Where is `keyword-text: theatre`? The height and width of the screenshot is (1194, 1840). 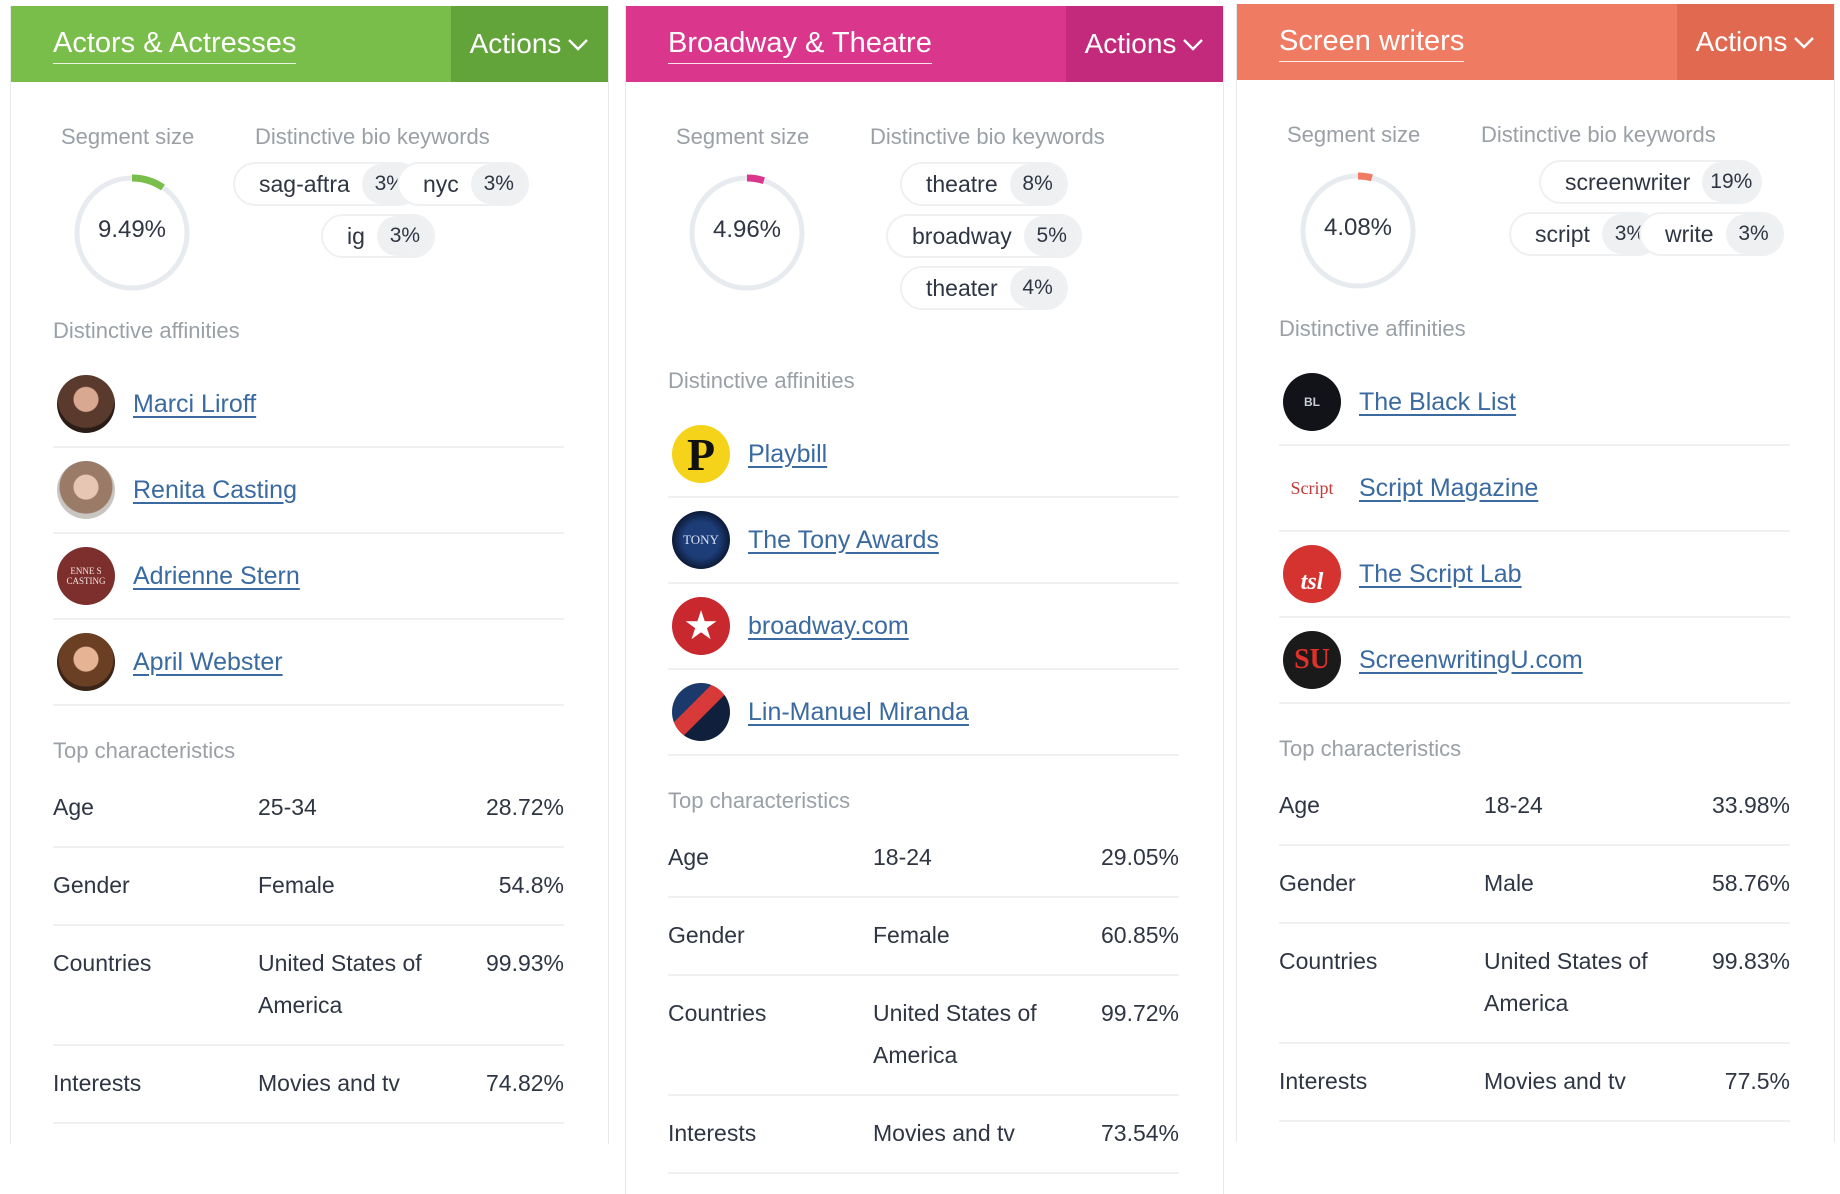 keyword-text: theatre is located at coordinates (962, 183).